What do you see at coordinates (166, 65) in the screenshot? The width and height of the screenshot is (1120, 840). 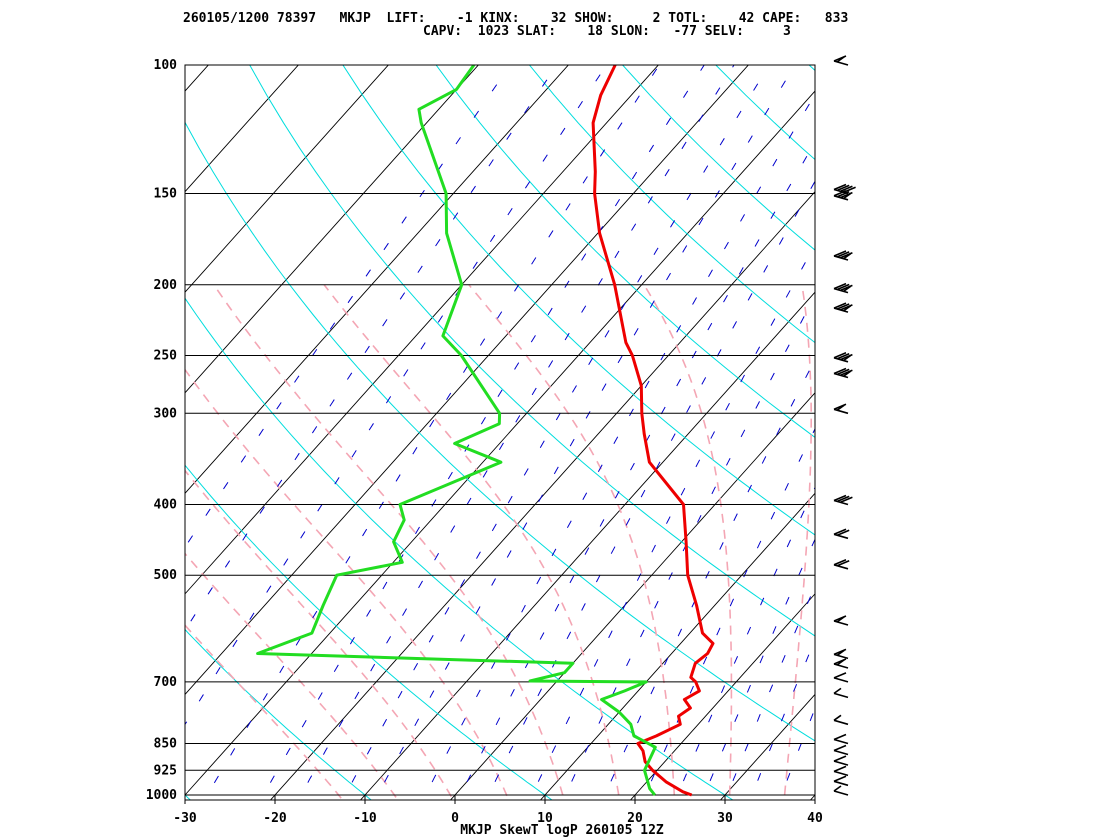 I see `pressure-tick-label: 100` at bounding box center [166, 65].